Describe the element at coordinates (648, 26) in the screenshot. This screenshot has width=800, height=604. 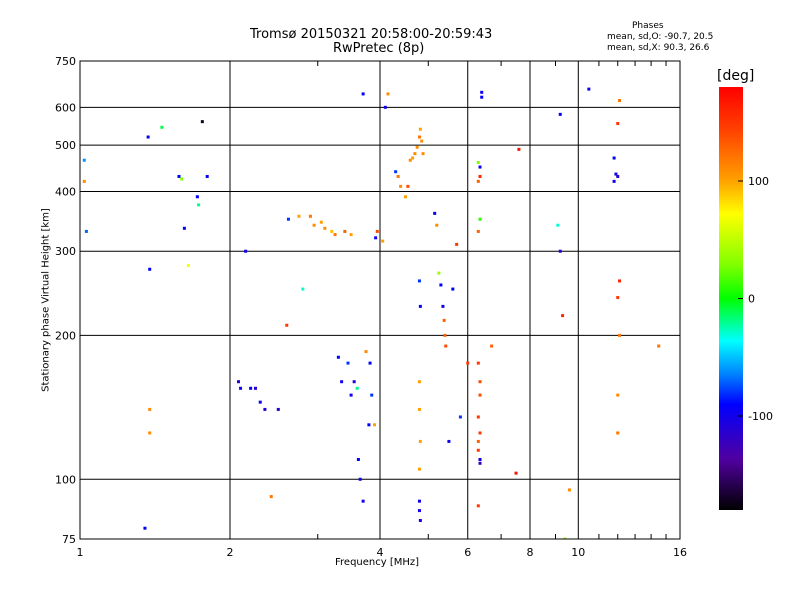
I see `info-heading: Phases` at that location.